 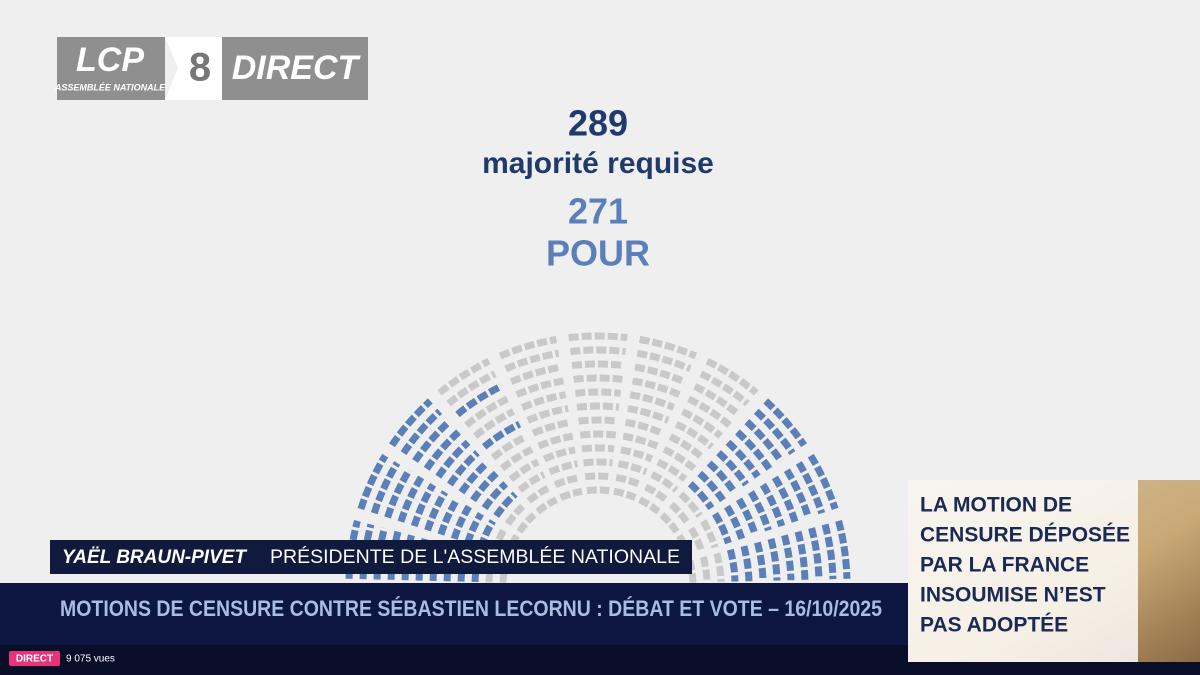 I want to click on live-badge, so click(x=34, y=658).